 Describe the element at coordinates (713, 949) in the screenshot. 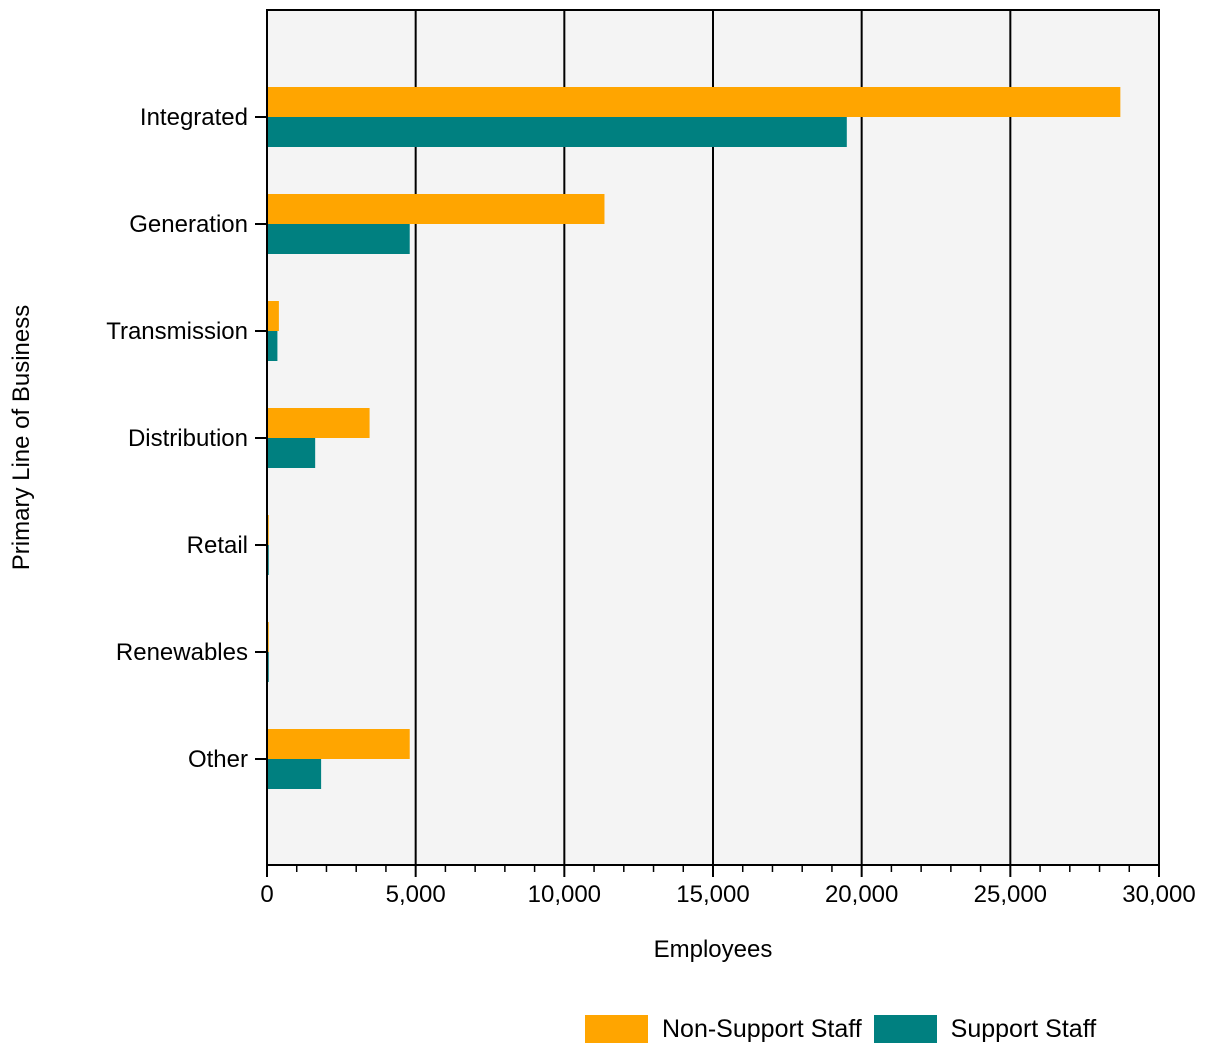

I see `x-axis-title: Employees` at that location.